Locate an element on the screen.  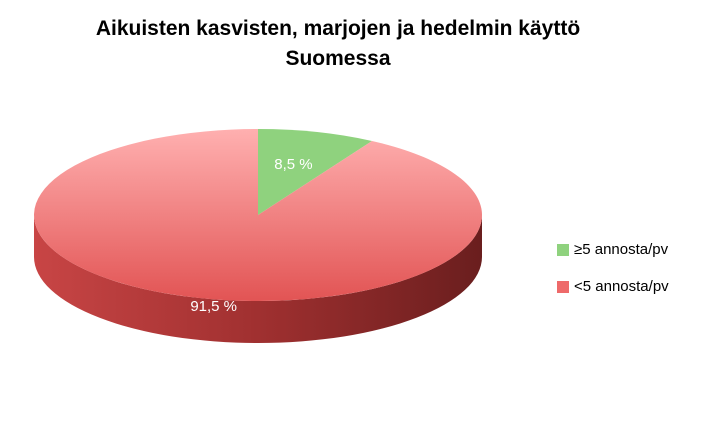
data-label: 91,5 % is located at coordinates (213, 306).